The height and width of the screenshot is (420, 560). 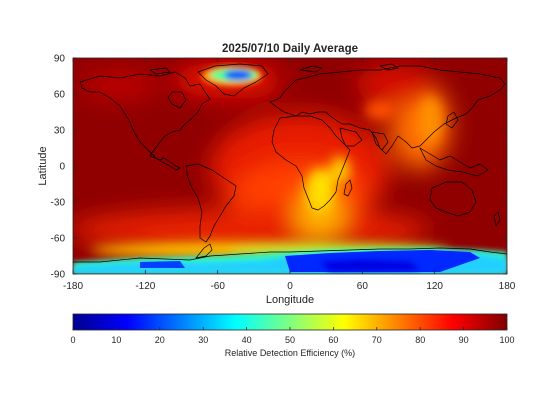 I want to click on coastline-india, so click(x=380, y=141).